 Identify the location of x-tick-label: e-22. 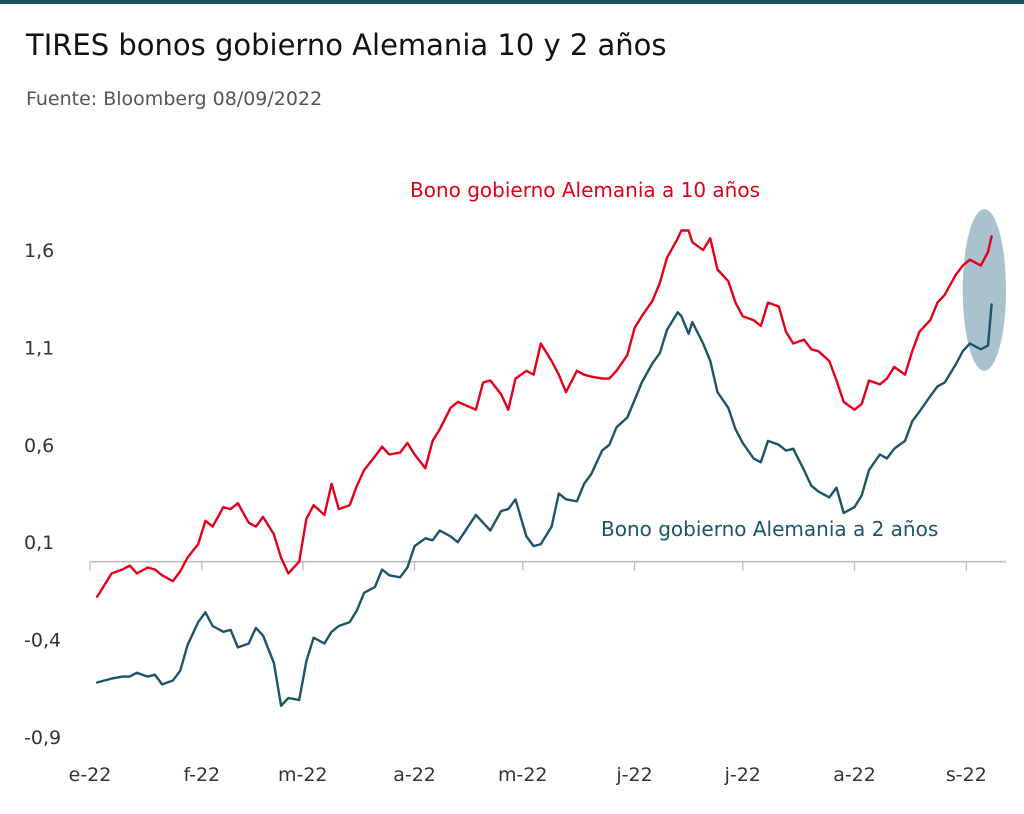
(90, 775).